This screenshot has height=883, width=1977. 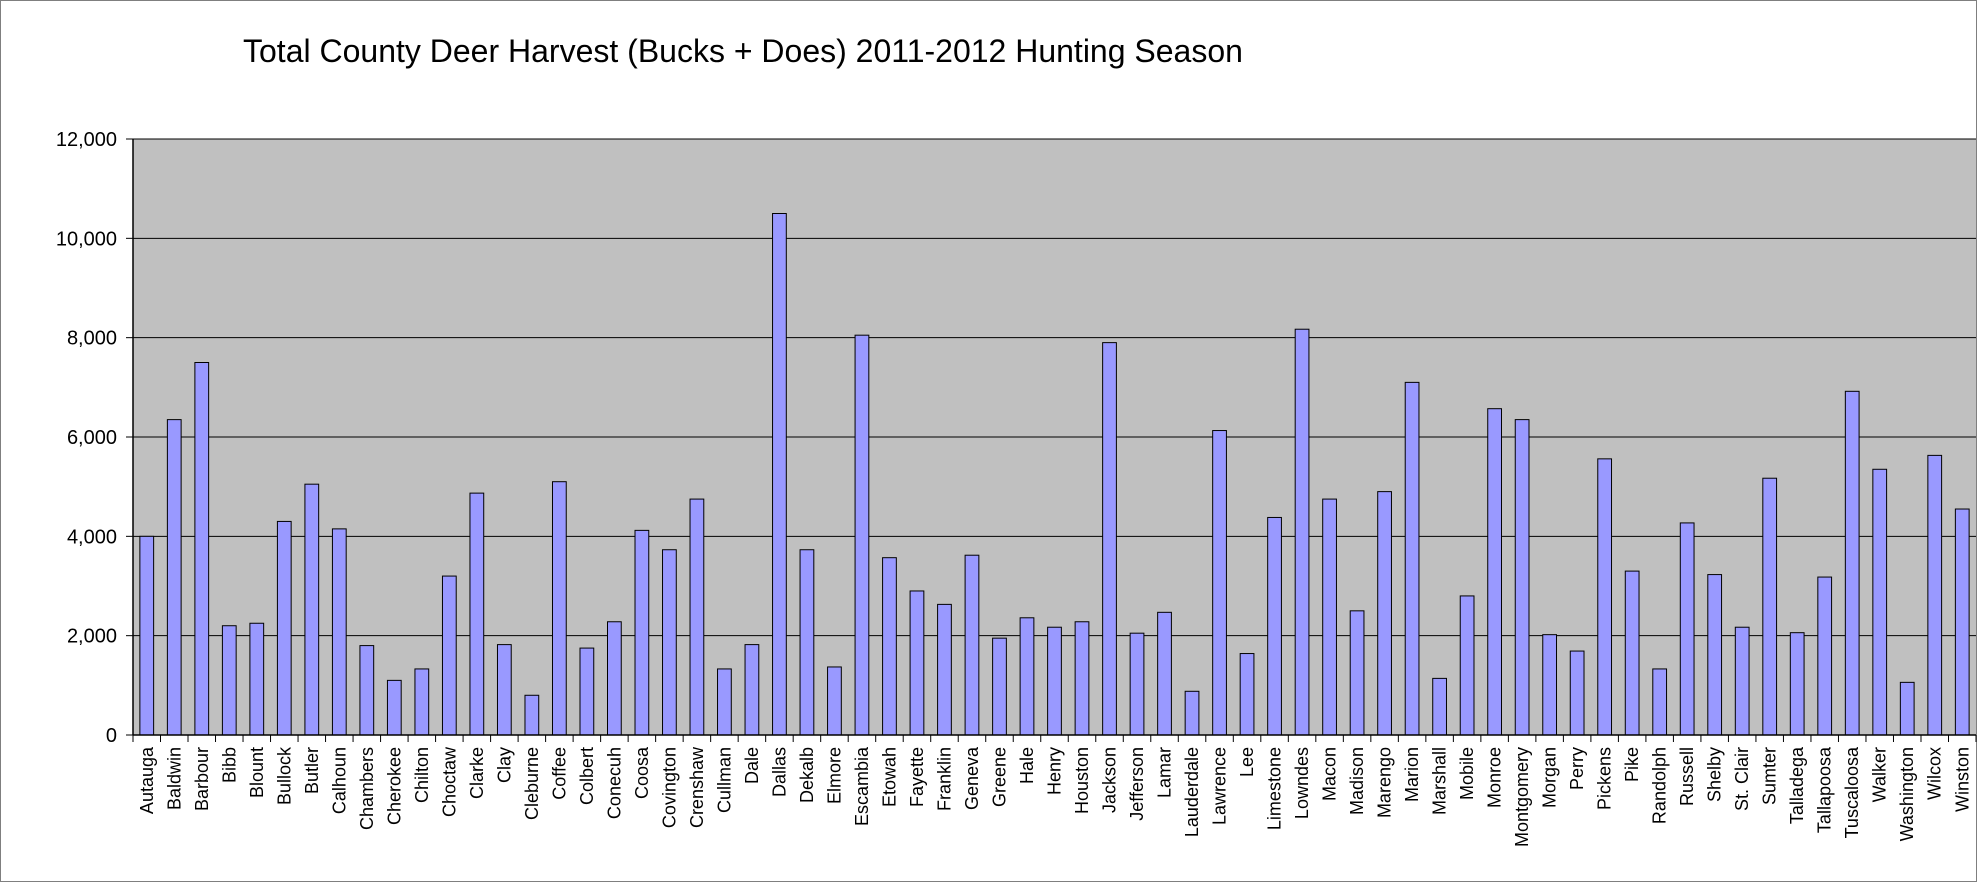 What do you see at coordinates (504, 765) in the screenshot?
I see `x-tick-label: Clay` at bounding box center [504, 765].